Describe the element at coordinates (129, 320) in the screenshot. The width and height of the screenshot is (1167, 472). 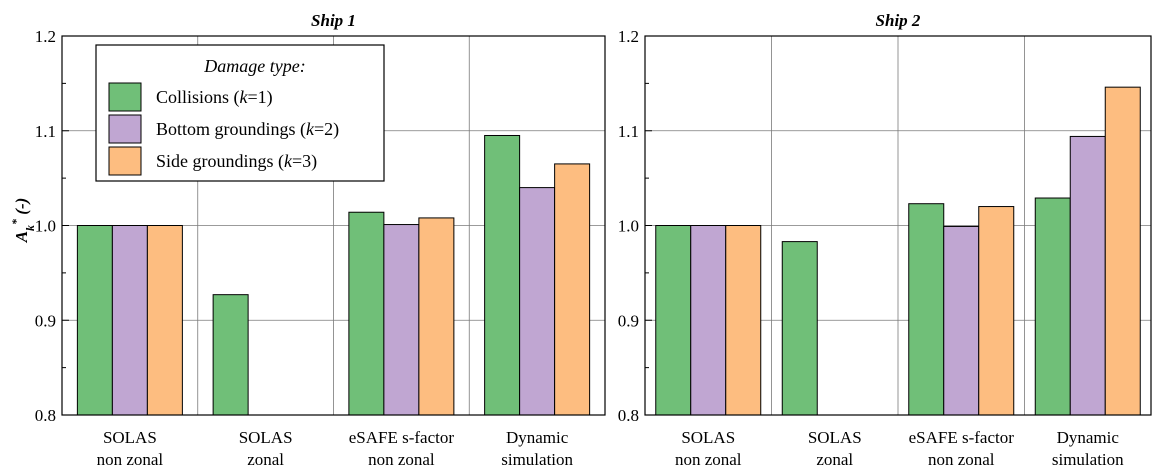
I see `bar-ship-1-cat1-s2` at that location.